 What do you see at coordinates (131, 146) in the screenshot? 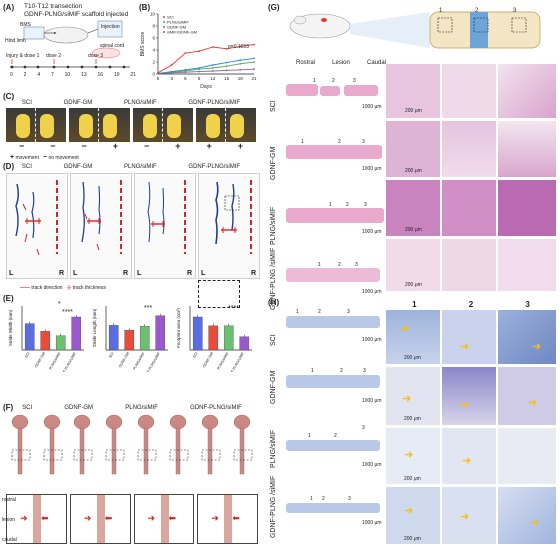
I see `panel-c-signs: − − − + − + + +` at bounding box center [131, 146].